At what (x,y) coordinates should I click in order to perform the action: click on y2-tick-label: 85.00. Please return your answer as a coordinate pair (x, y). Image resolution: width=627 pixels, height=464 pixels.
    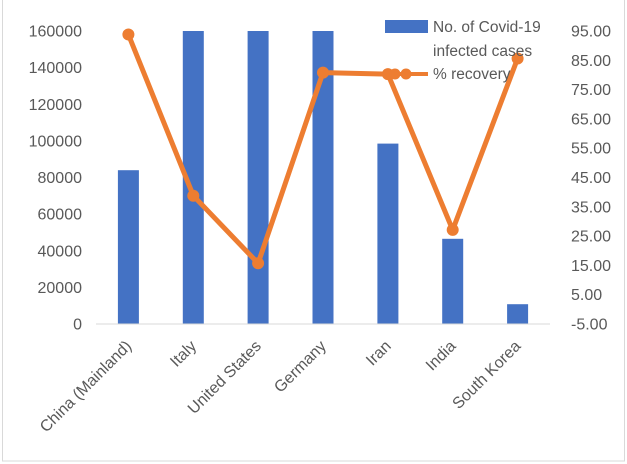
    Looking at the image, I should click on (591, 61).